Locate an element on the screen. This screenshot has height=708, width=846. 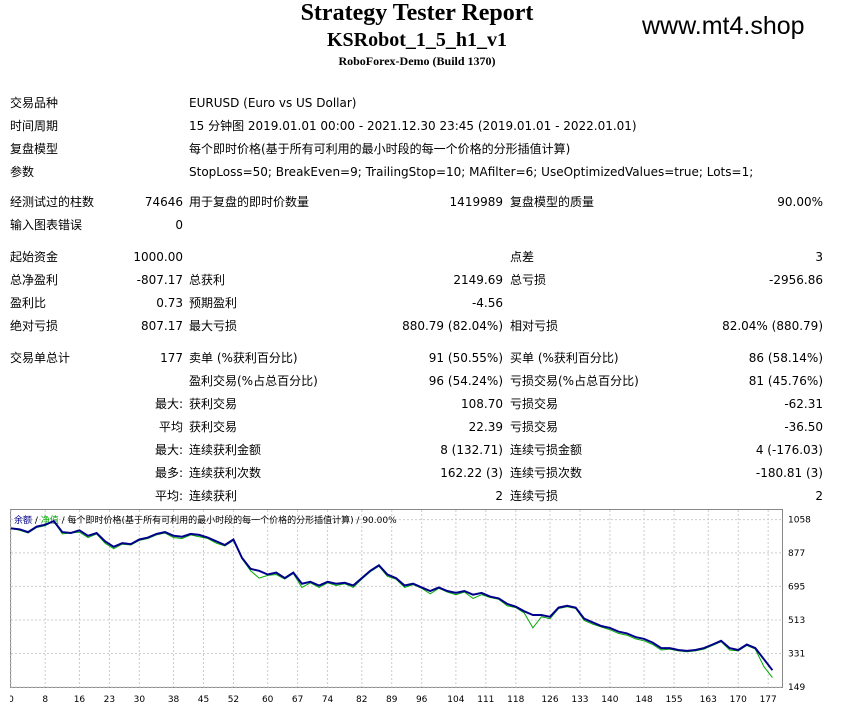
maximum-label: 最大: is located at coordinates (168, 450).